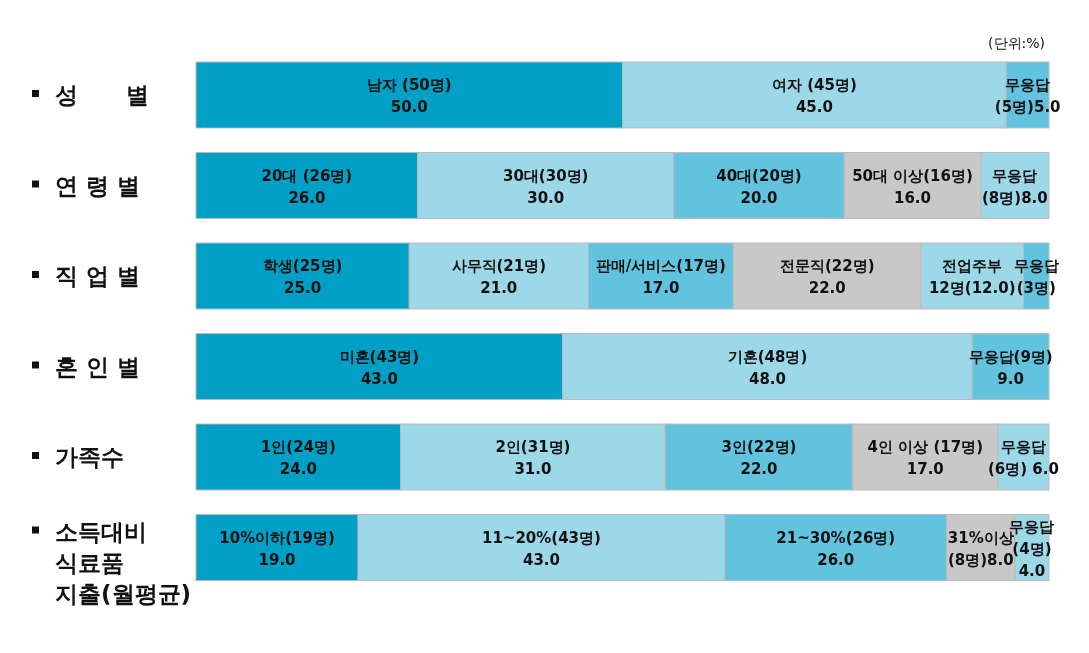  What do you see at coordinates (302, 277) in the screenshot?
I see `data-label: 학생(25명) 25.0` at bounding box center [302, 277].